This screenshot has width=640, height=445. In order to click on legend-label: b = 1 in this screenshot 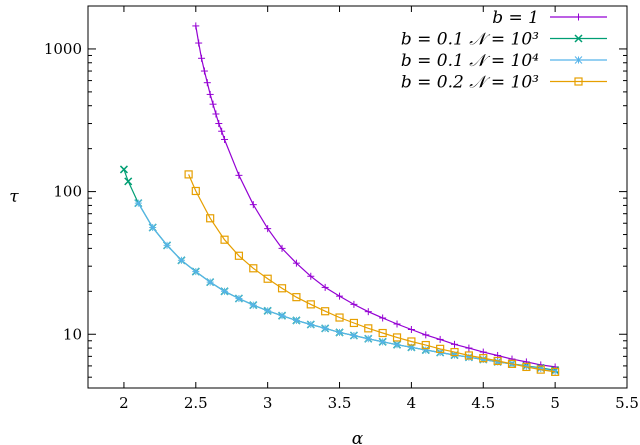, I will do `click(515, 18)`.